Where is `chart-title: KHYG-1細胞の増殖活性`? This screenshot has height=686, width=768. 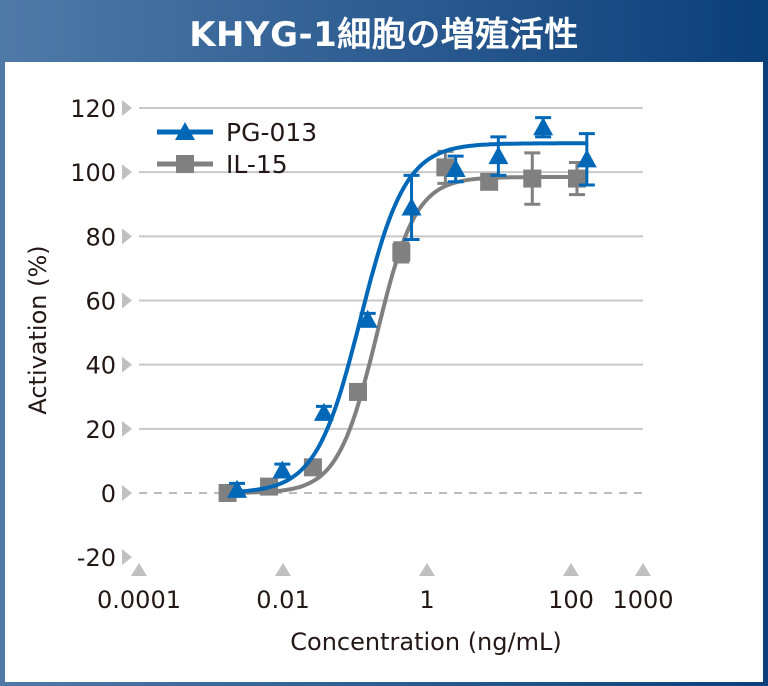
chart-title: KHYG-1細胞の増殖活性 is located at coordinates (384, 34).